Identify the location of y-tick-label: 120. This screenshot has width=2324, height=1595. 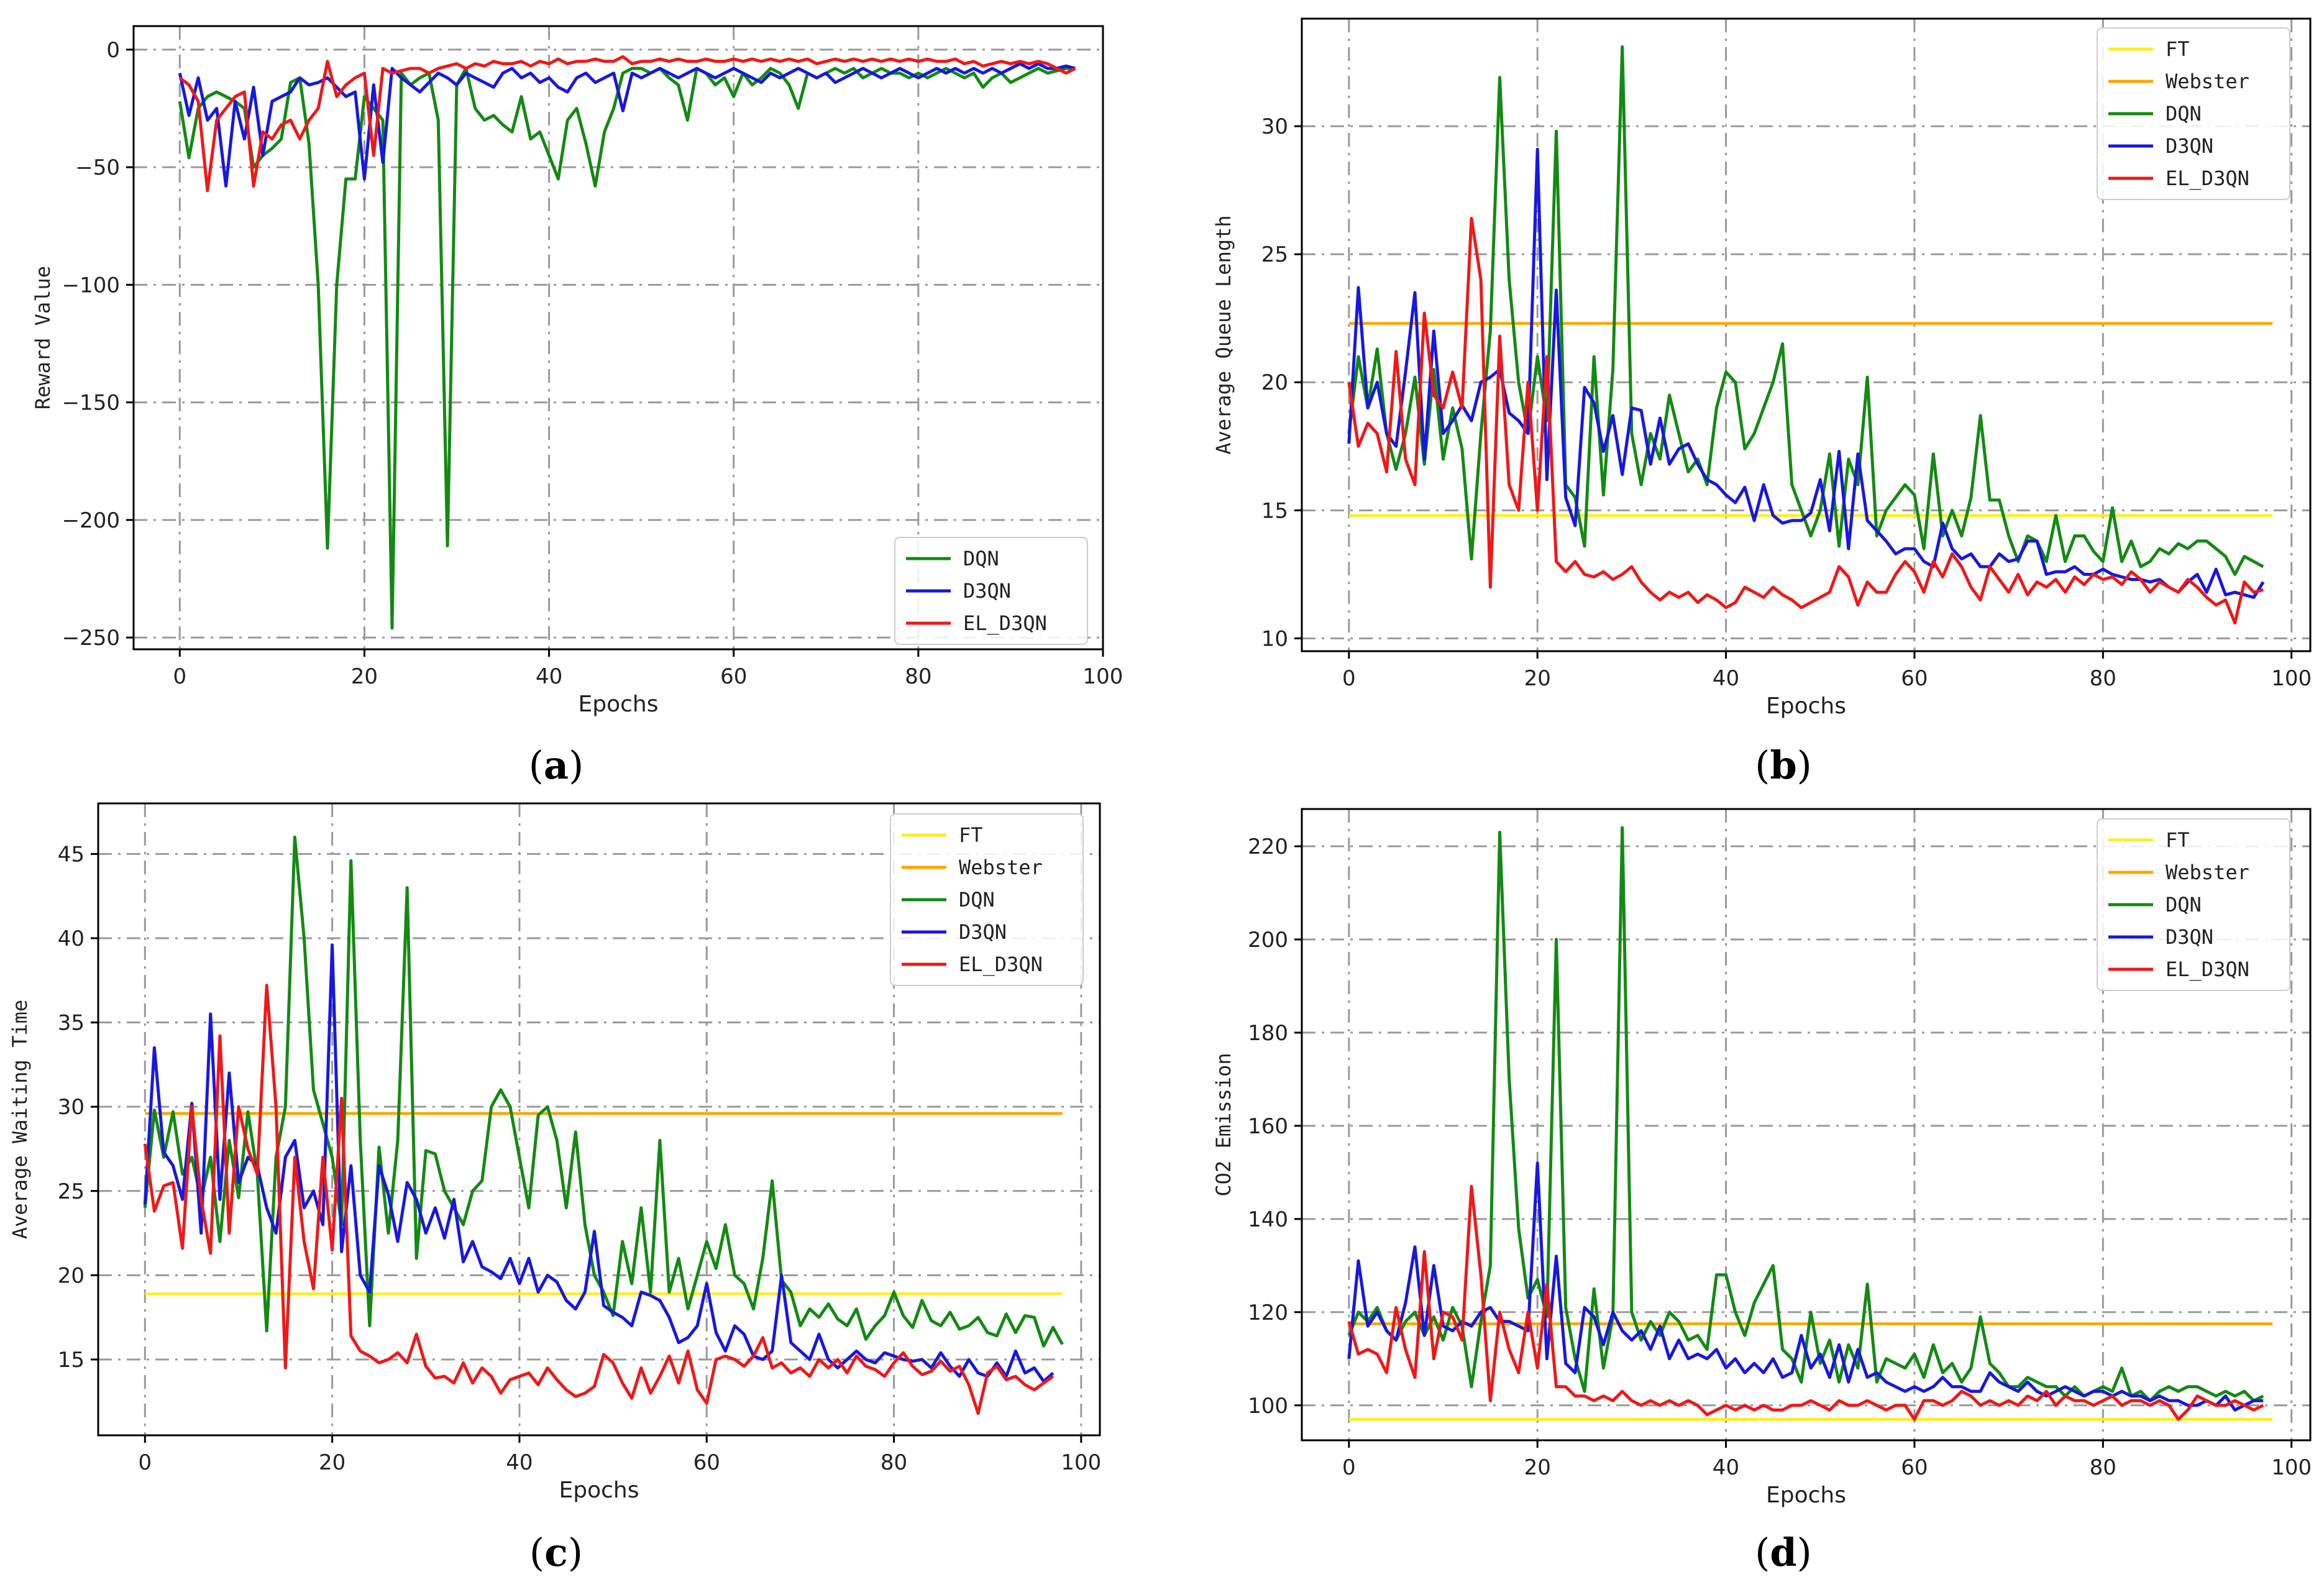
(1268, 1312).